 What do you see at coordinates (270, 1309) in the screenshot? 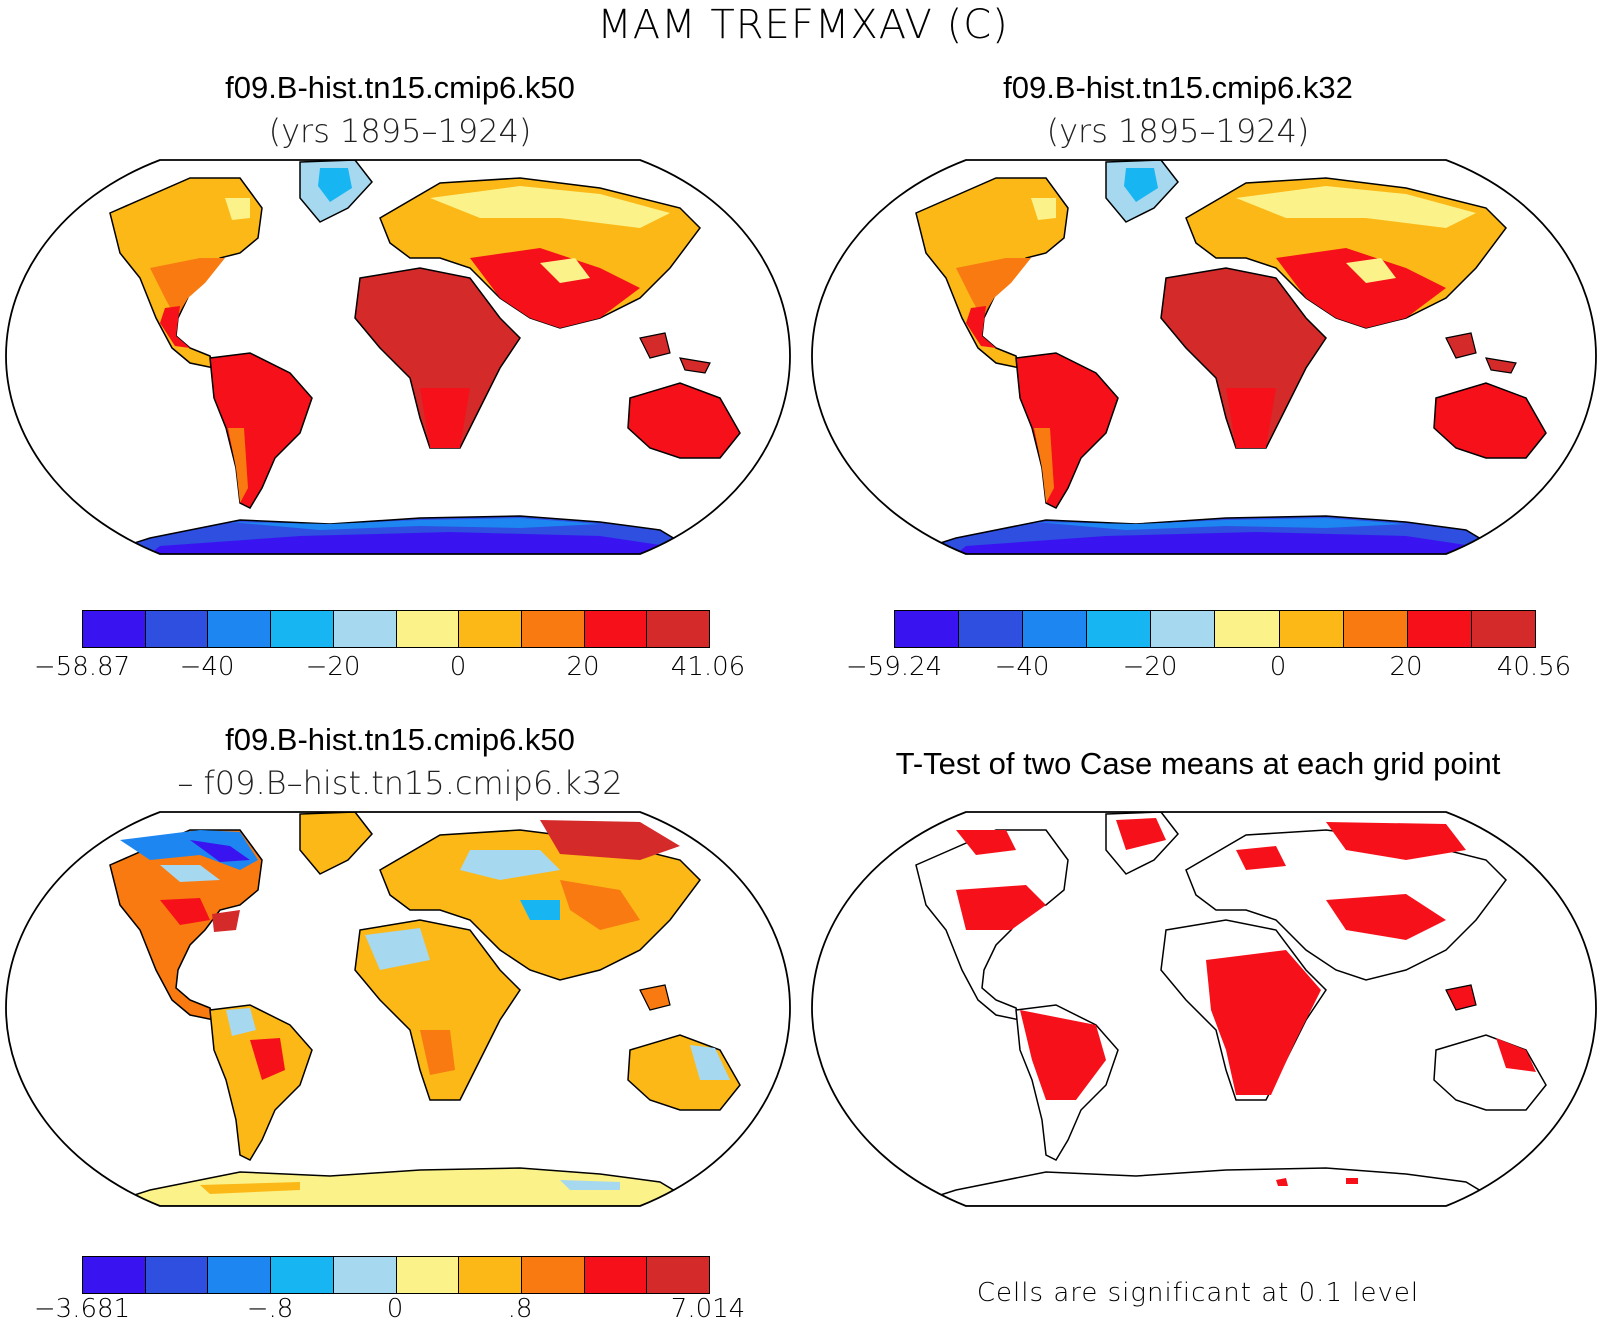
I see `colorbar-bl-label-1: −.8` at bounding box center [270, 1309].